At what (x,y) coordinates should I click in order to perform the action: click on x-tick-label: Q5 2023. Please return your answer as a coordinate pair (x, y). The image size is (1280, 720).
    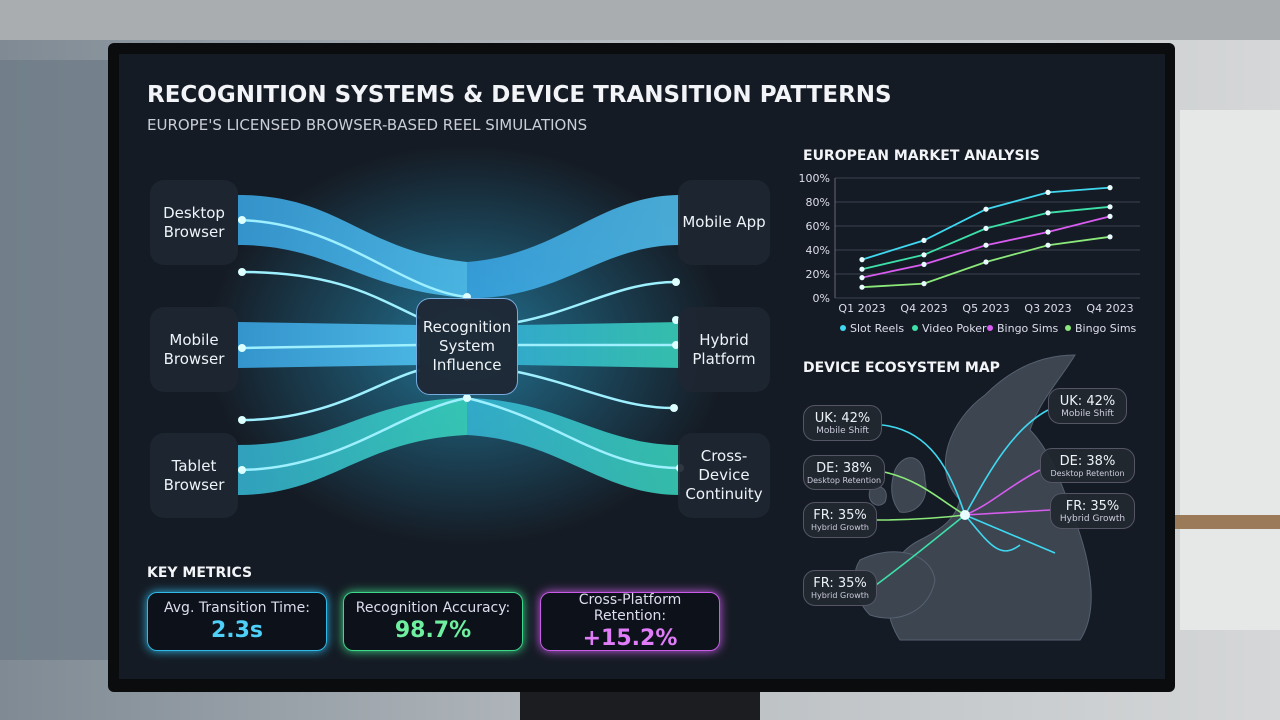
    Looking at the image, I should click on (985, 308).